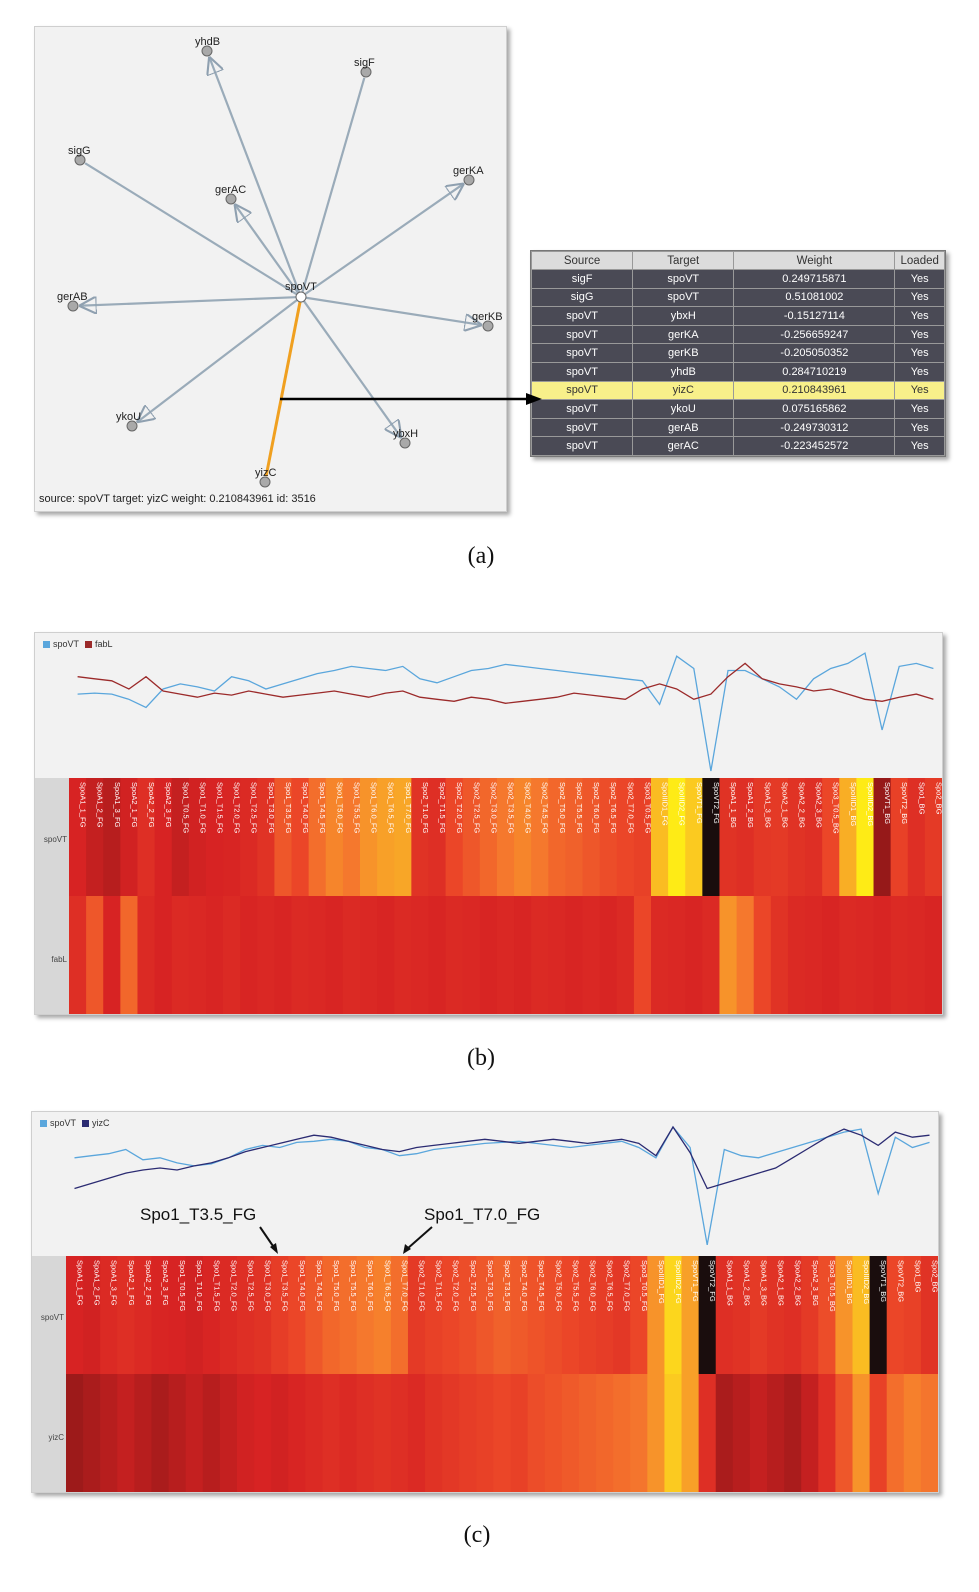 Image resolution: width=979 pixels, height=1592 pixels. What do you see at coordinates (737, 446) in the screenshot?
I see `table-row: spoVT gerAC -0.223452572 Yes` at bounding box center [737, 446].